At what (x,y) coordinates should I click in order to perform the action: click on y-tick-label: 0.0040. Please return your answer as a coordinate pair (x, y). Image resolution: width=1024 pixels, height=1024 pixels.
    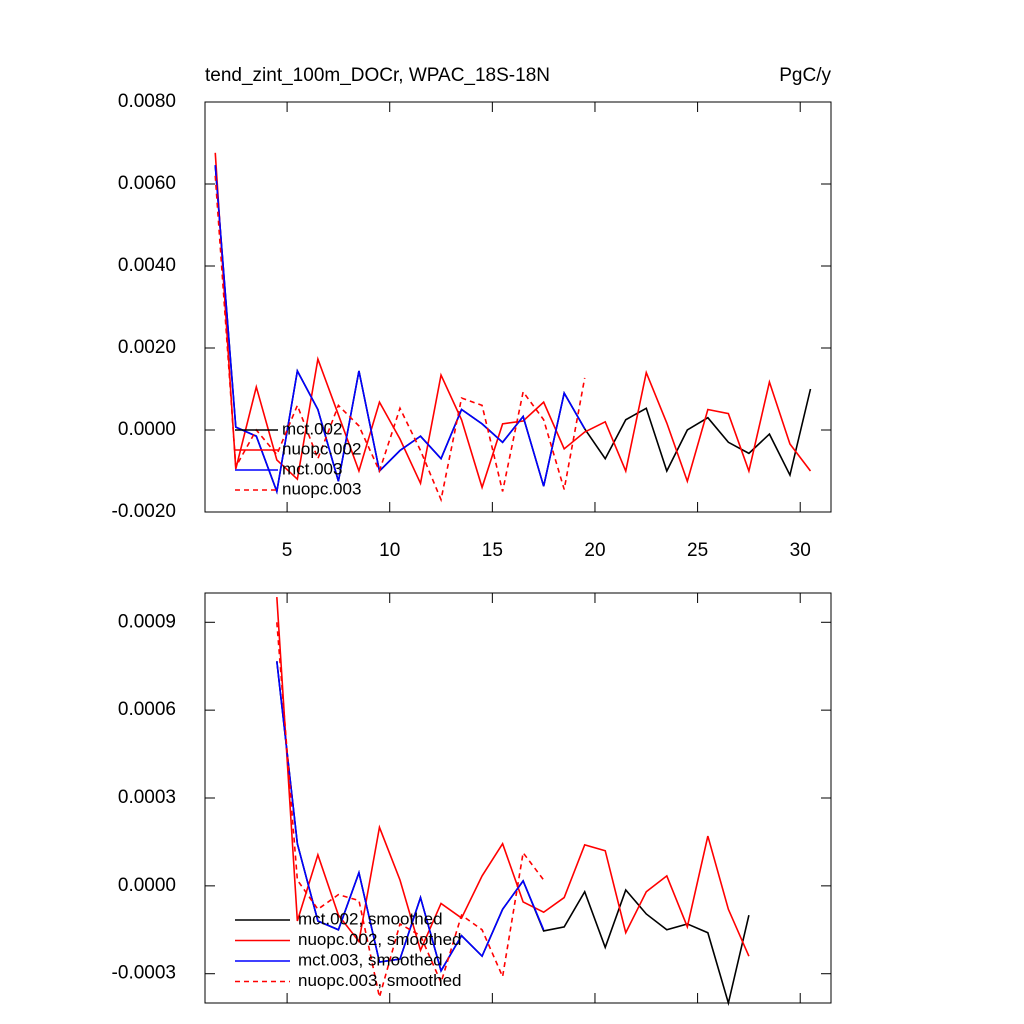
    Looking at the image, I should click on (147, 265).